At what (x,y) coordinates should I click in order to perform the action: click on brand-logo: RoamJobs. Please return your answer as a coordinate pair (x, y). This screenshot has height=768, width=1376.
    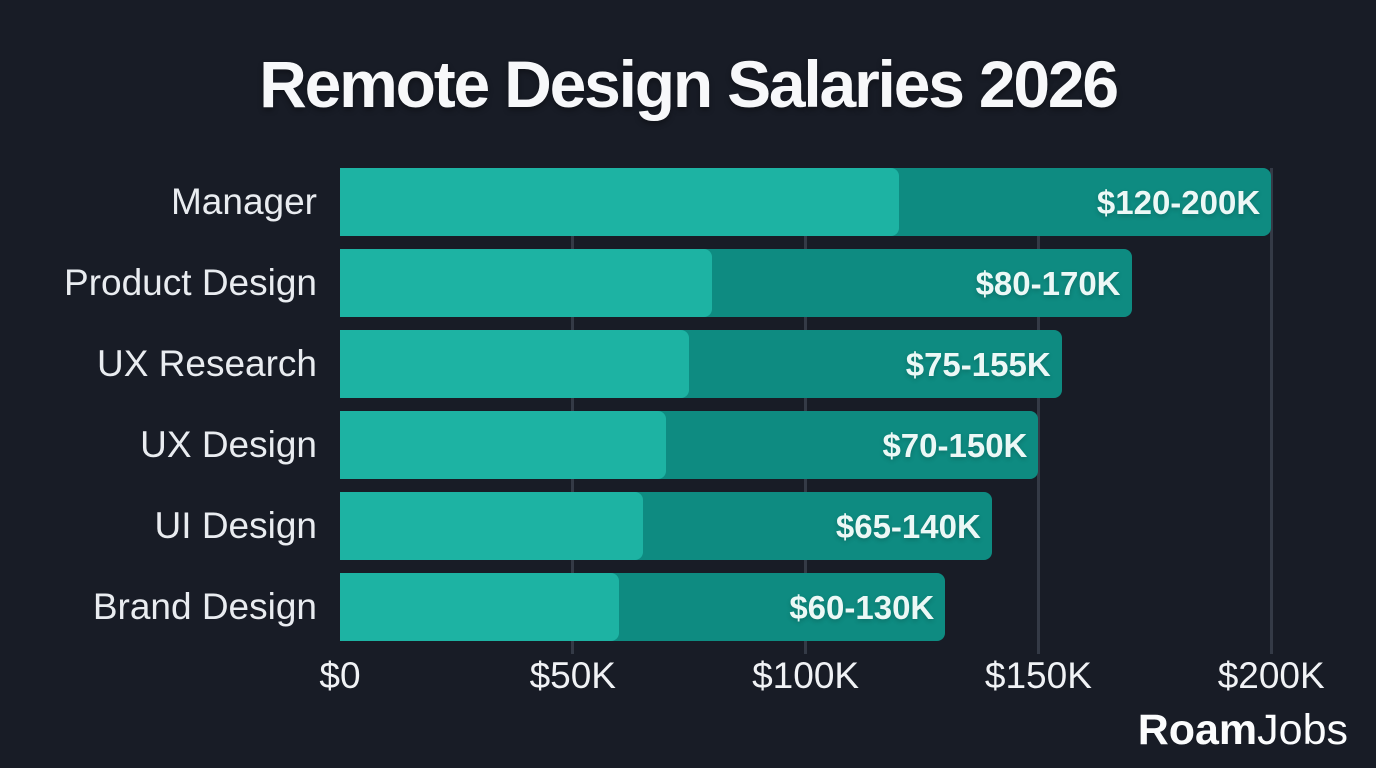
    Looking at the image, I should click on (1243, 730).